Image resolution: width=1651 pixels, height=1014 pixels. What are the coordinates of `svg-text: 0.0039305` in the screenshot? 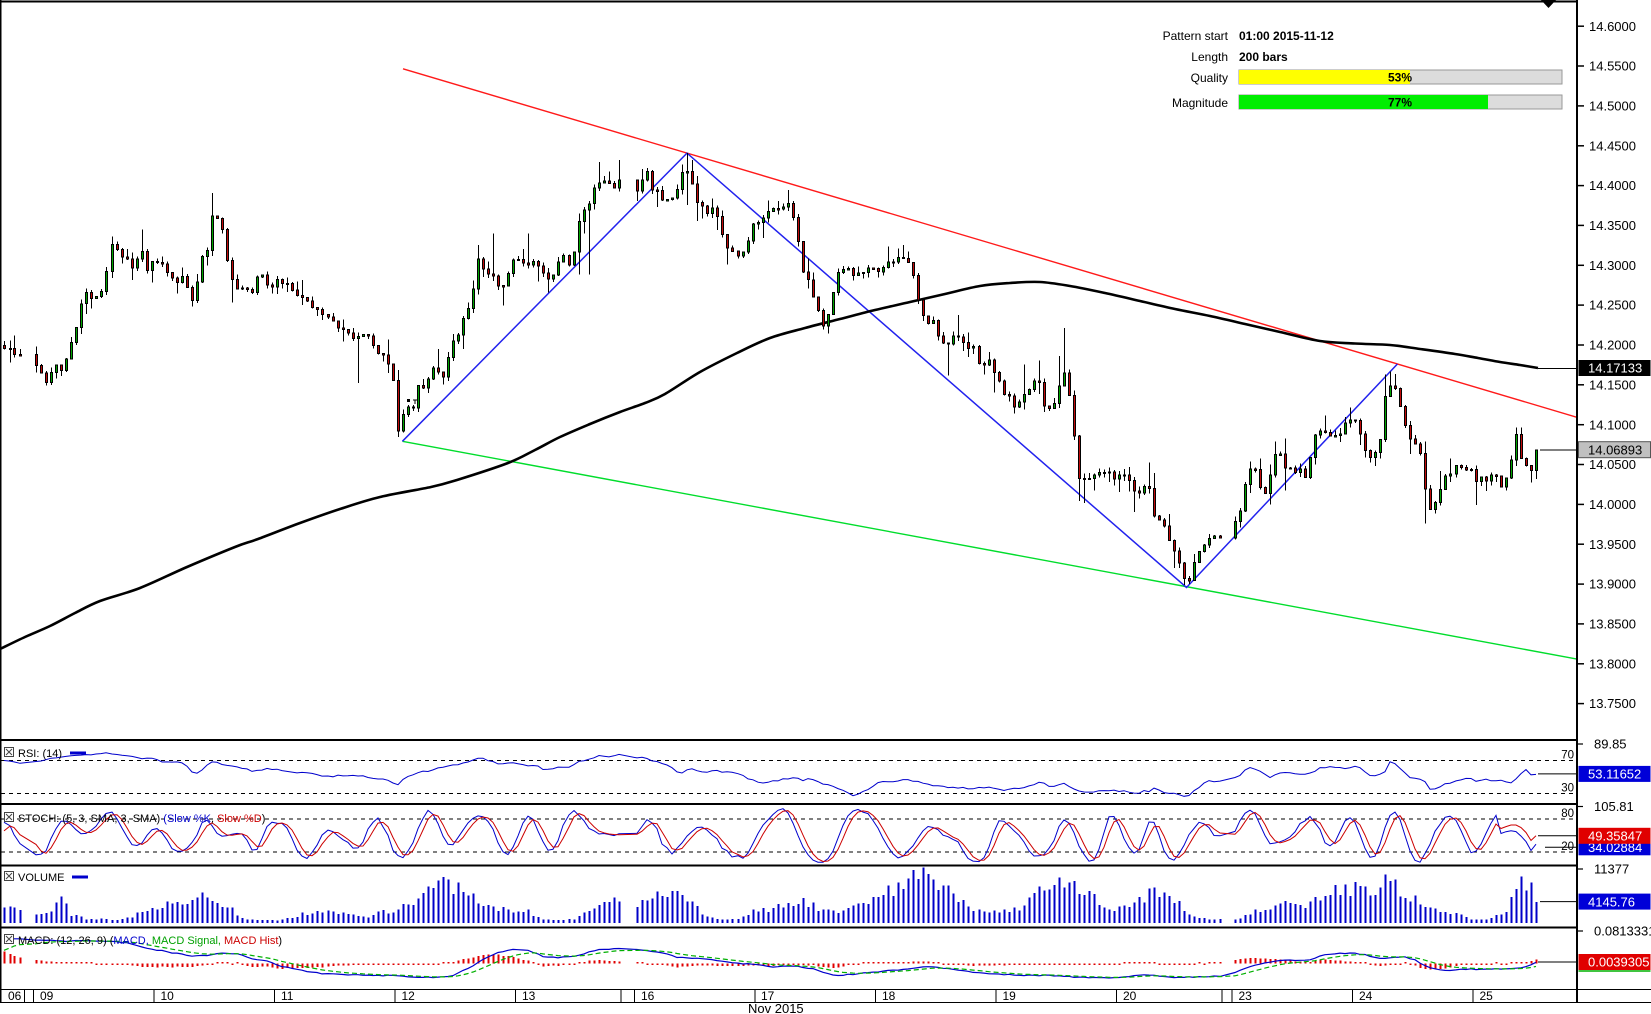 It's located at (1618, 962).